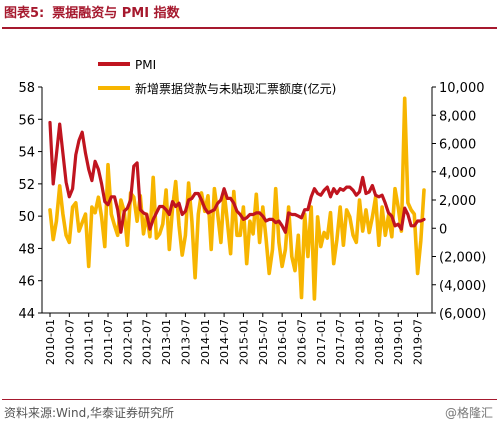 This screenshot has height=427, width=499. Describe the element at coordinates (321, 342) in the screenshot. I see `x-tick-label: 2017-01` at that location.